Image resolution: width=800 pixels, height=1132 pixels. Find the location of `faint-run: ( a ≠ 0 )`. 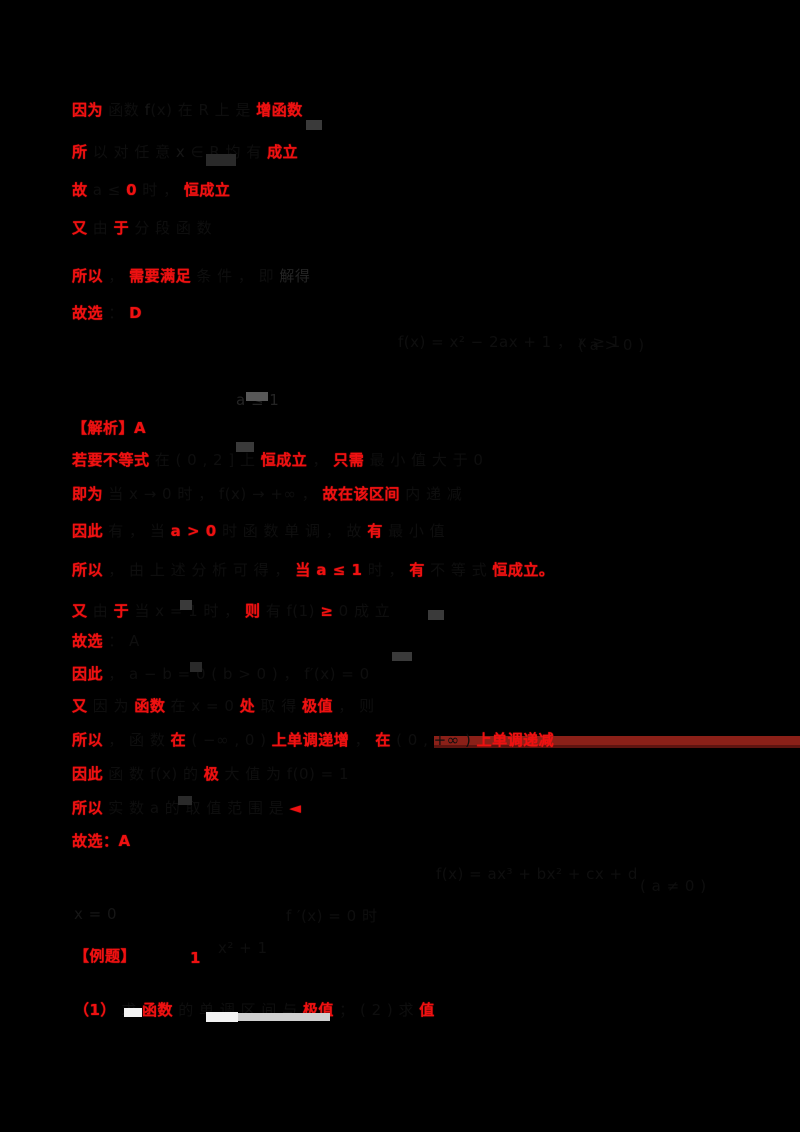

faint-run: ( a ≠ 0 ) is located at coordinates (673, 886).